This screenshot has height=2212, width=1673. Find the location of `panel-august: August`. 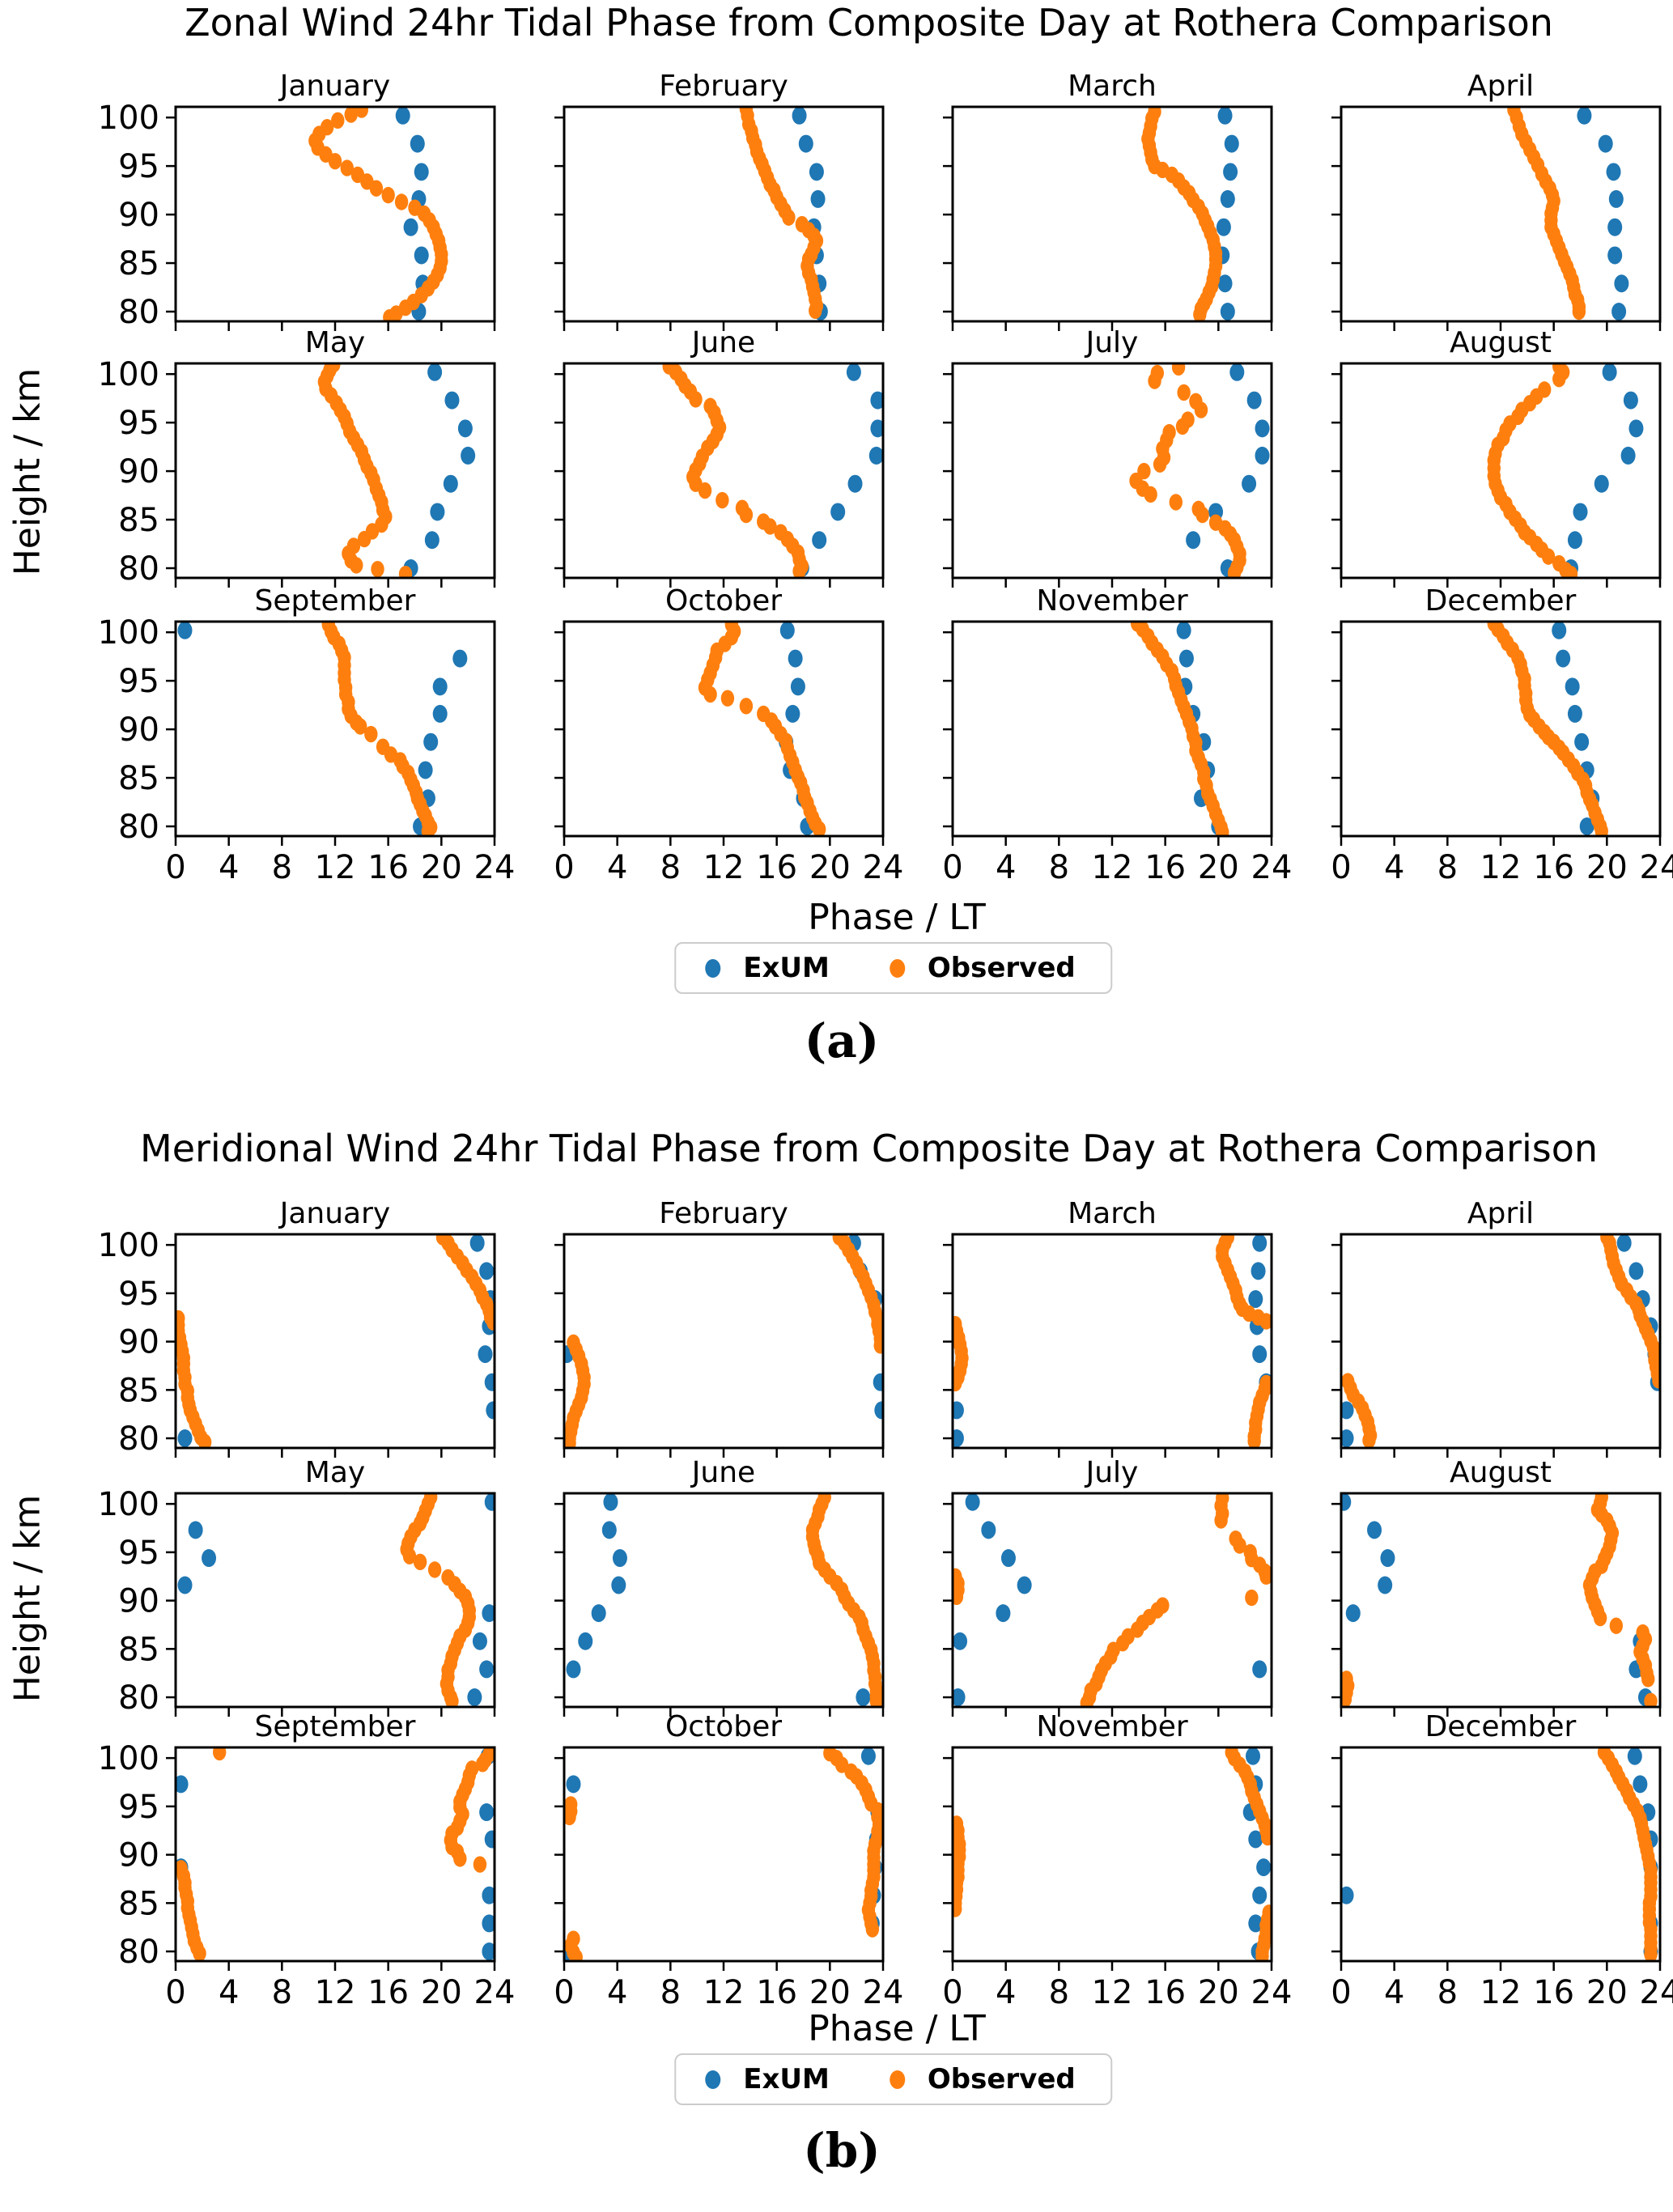

panel-august: August is located at coordinates (1497, 1586).